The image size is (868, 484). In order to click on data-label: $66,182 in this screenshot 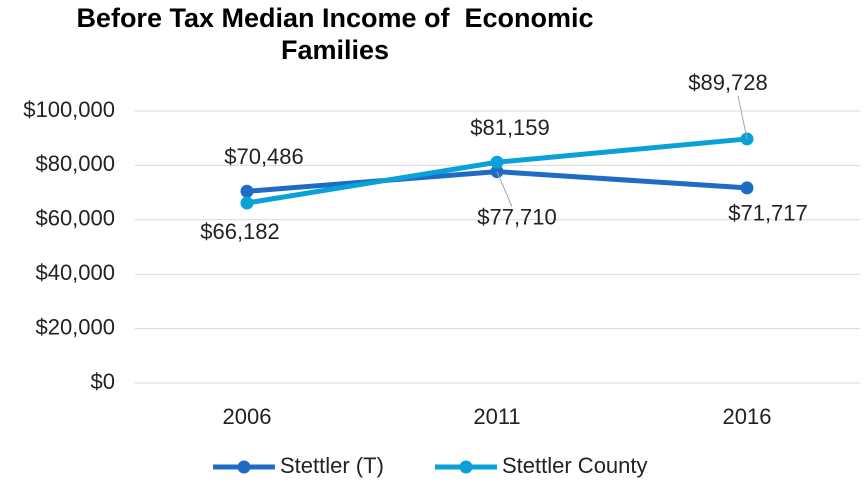, I will do `click(240, 231)`.